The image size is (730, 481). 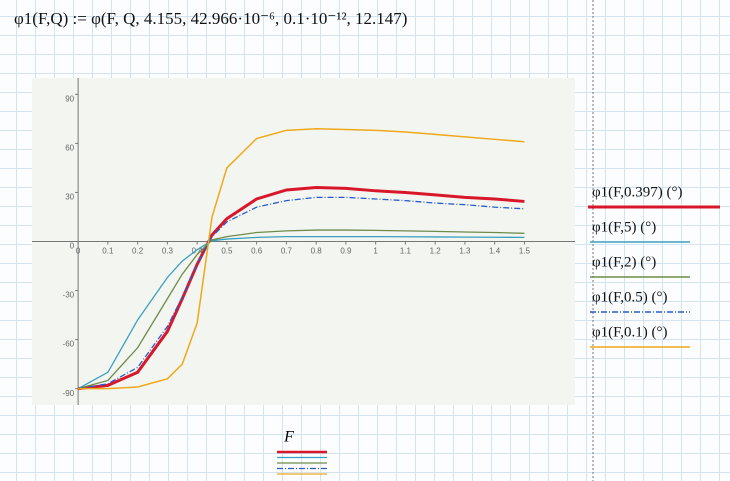 I want to click on y-tick-label: 30, so click(x=69, y=197).